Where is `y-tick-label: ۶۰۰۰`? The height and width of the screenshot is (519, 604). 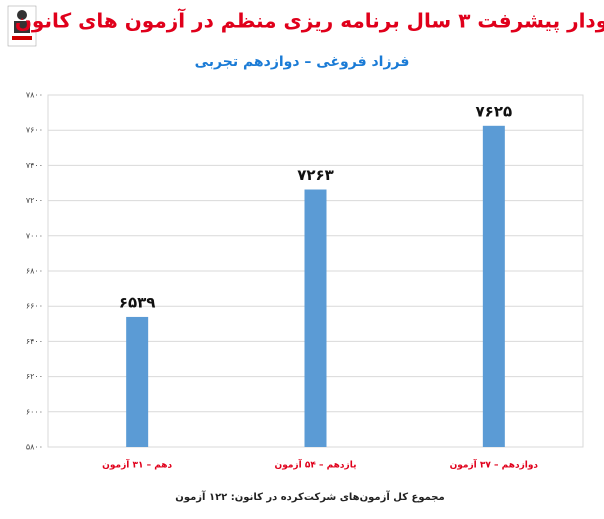
y-tick-label: ۶۰۰۰ is located at coordinates (34, 411).